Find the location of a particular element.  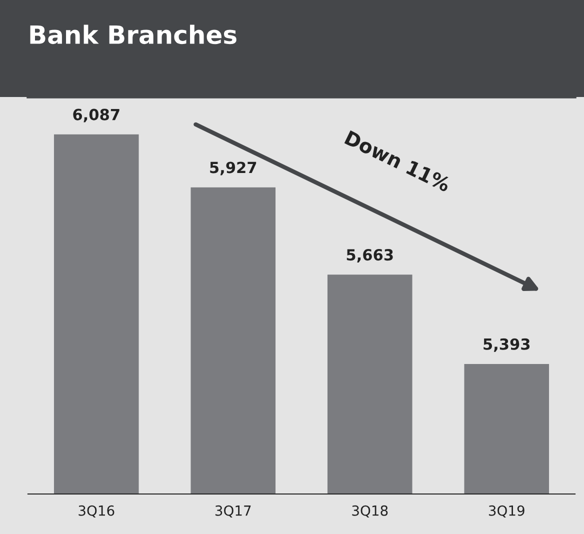

data-label: 5,393 is located at coordinates (507, 345).